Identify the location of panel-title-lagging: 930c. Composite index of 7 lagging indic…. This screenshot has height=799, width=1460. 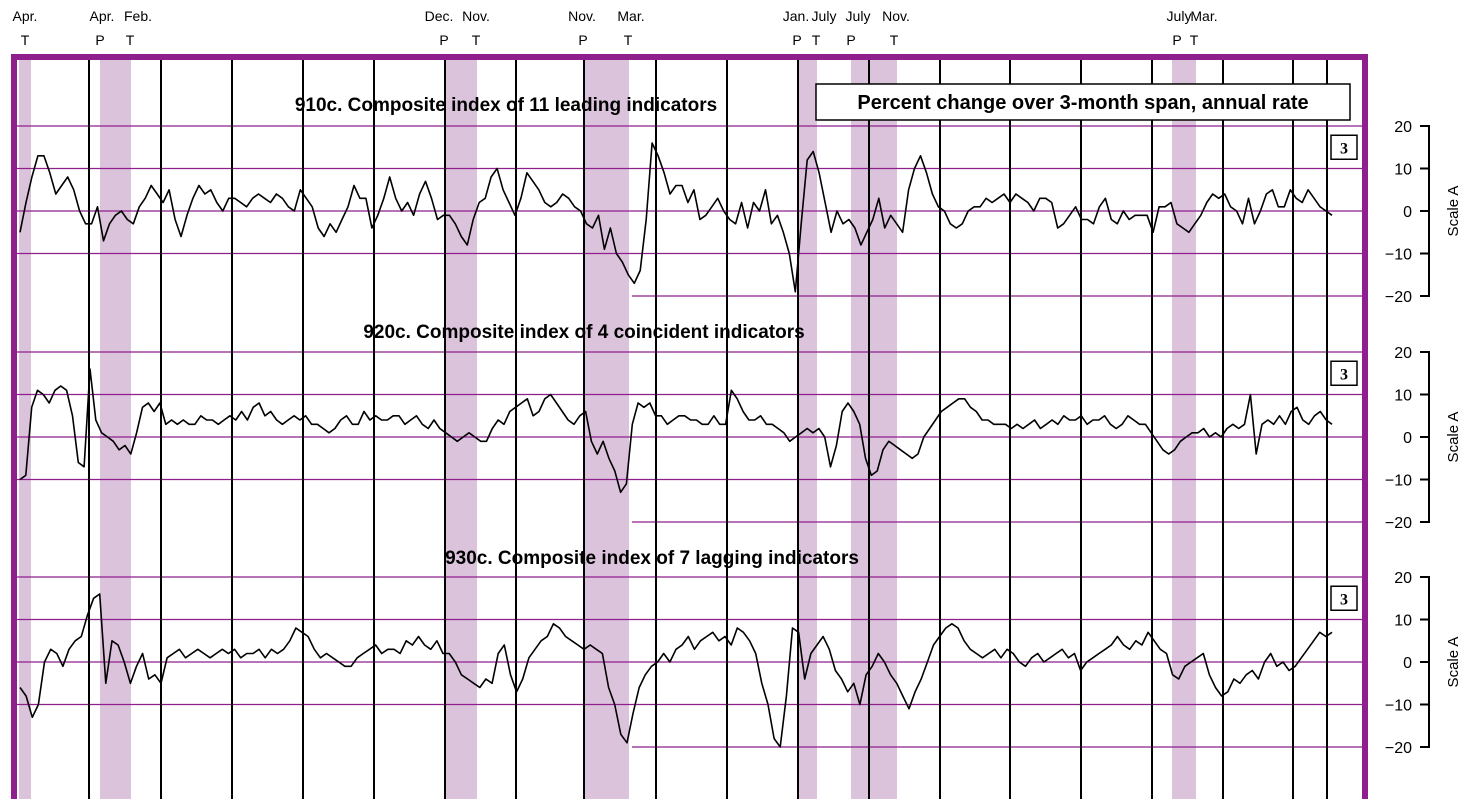
(652, 558).